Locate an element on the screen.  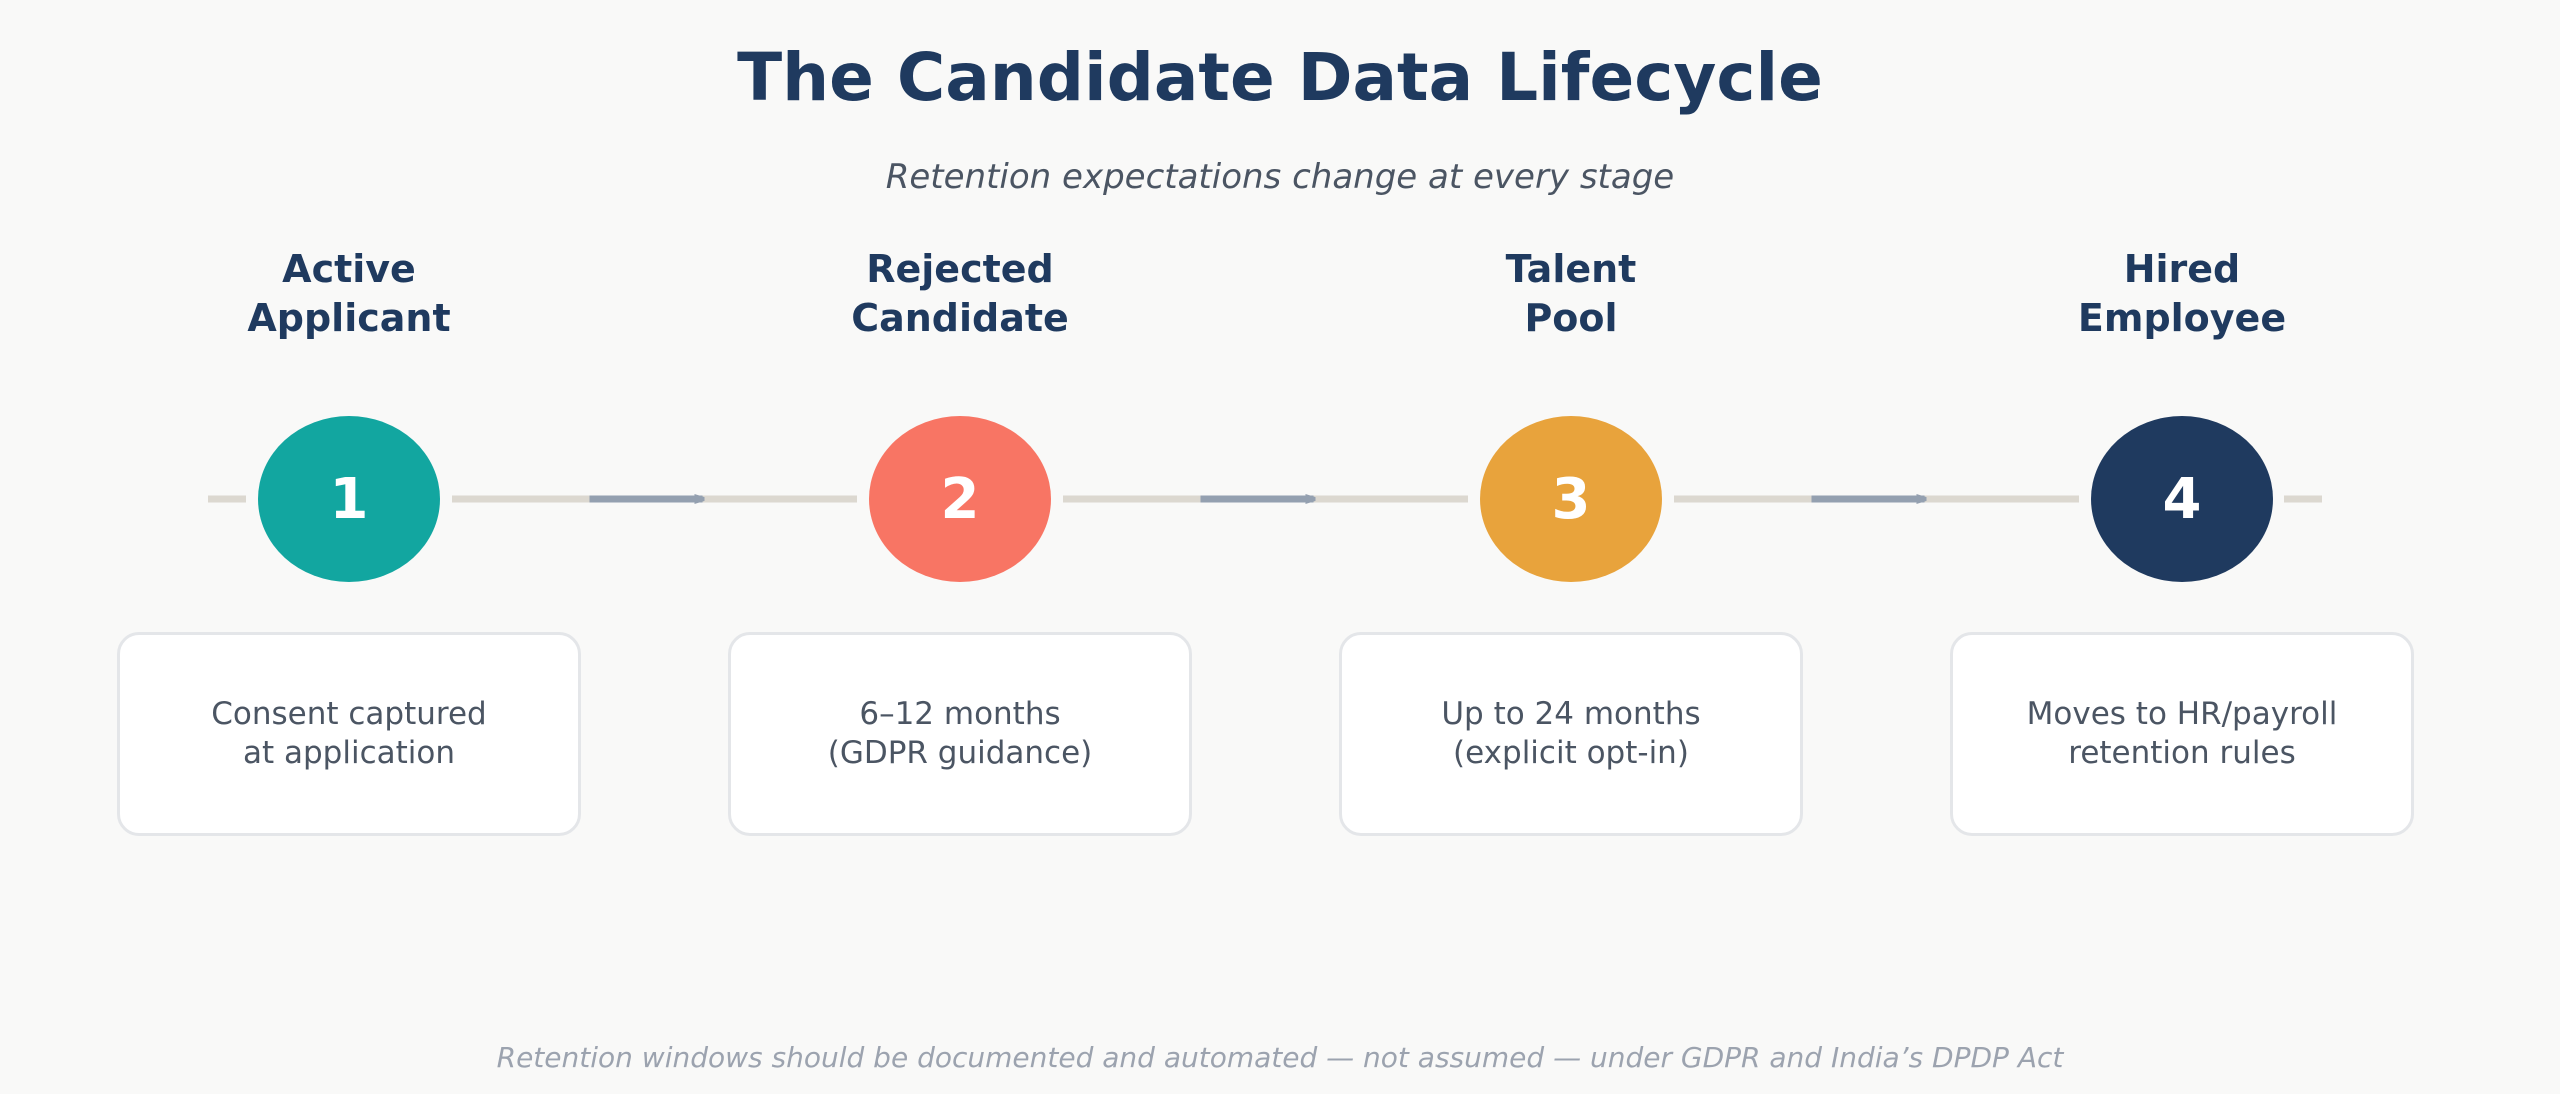
page-title: The Candidate Data Lifecycle is located at coordinates (1280, 77).